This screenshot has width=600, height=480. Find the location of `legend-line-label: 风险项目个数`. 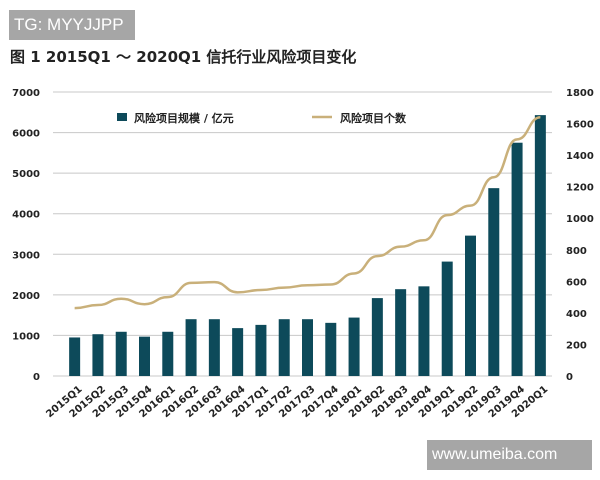

legend-line-label: 风险项目个数 is located at coordinates (373, 118).